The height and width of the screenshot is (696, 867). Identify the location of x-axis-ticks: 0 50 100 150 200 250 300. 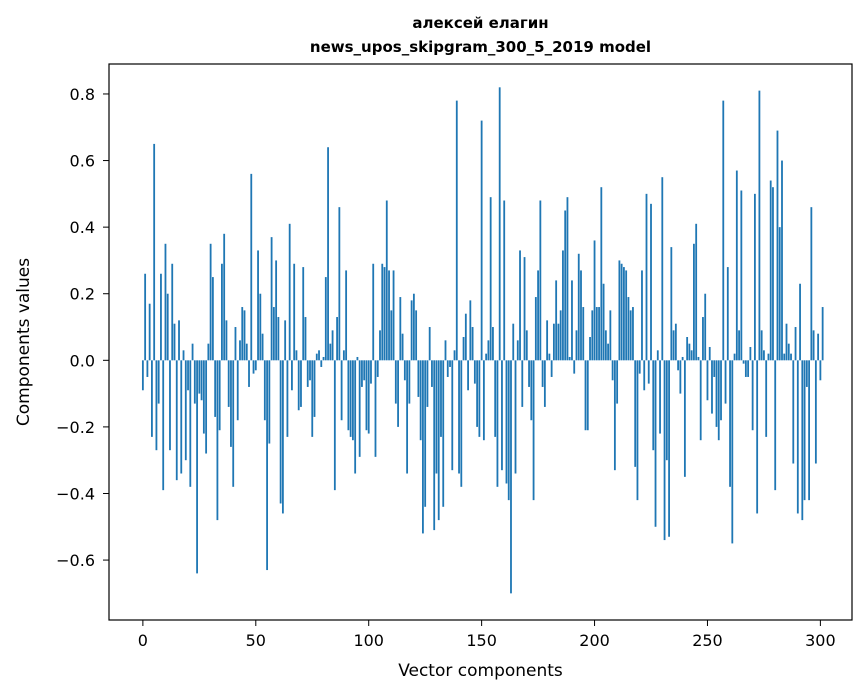
(487, 635).